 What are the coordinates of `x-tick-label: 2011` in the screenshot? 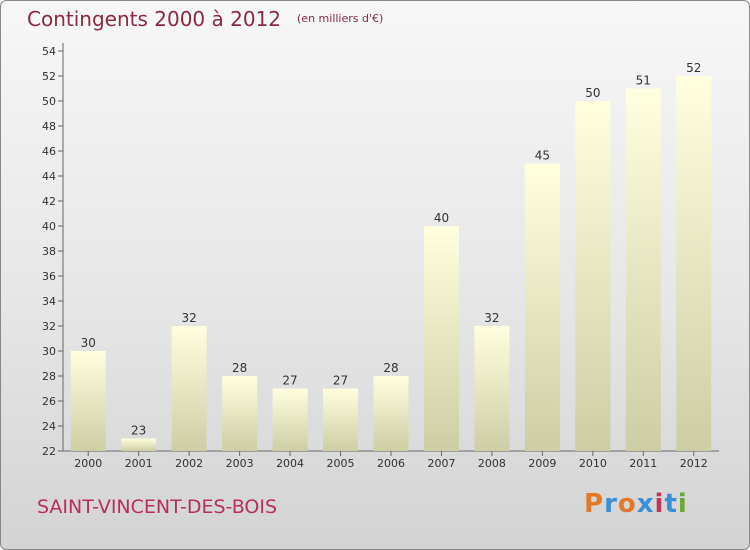 It's located at (643, 463).